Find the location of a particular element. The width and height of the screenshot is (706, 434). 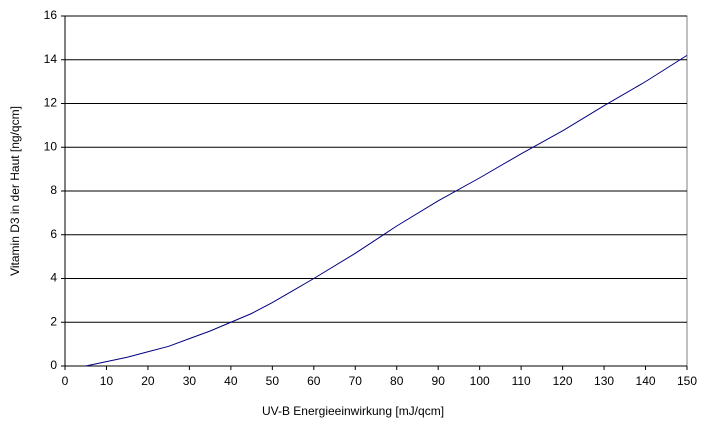

x-tick-label: 150 is located at coordinates (687, 381).